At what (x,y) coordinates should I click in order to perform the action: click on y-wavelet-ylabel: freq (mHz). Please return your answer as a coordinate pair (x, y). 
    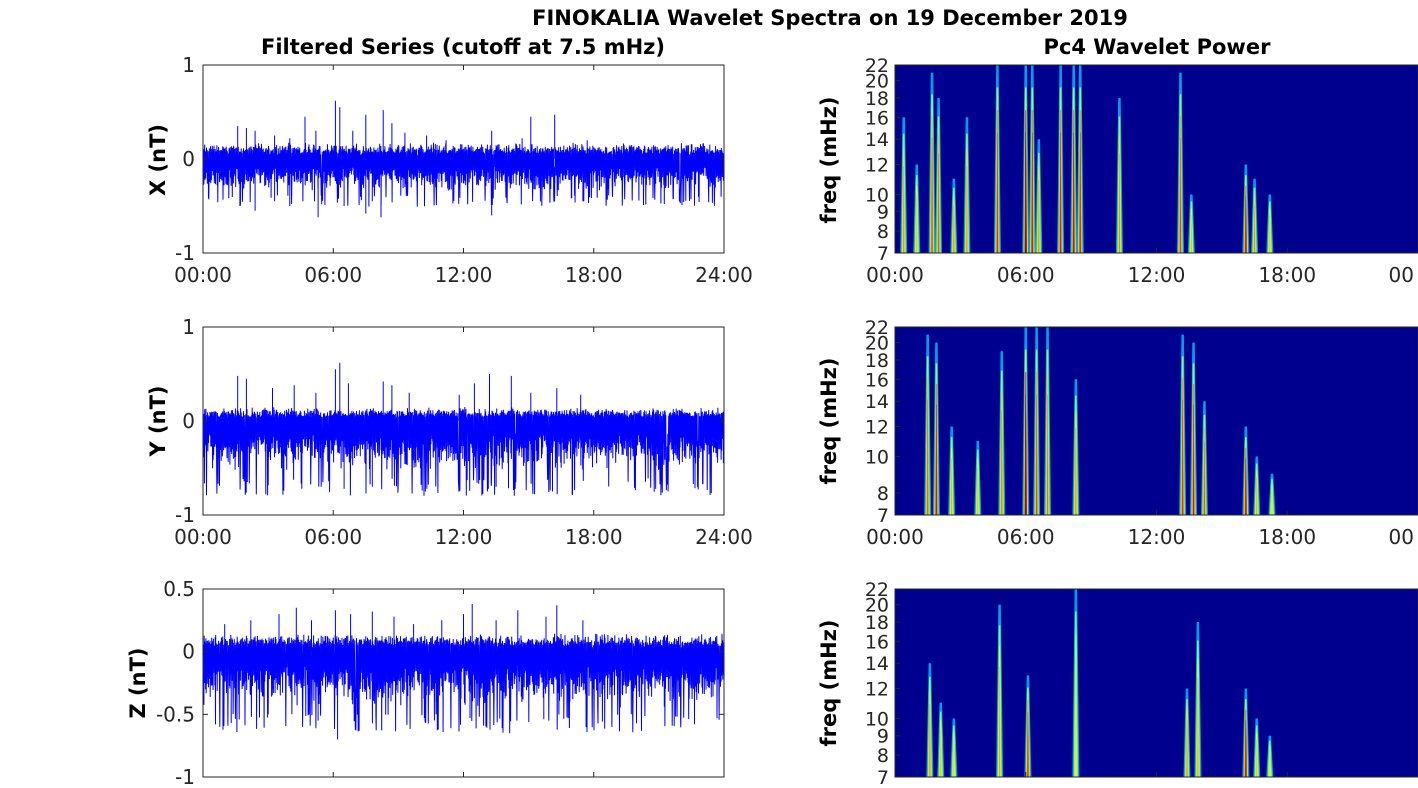
    Looking at the image, I should click on (829, 421).